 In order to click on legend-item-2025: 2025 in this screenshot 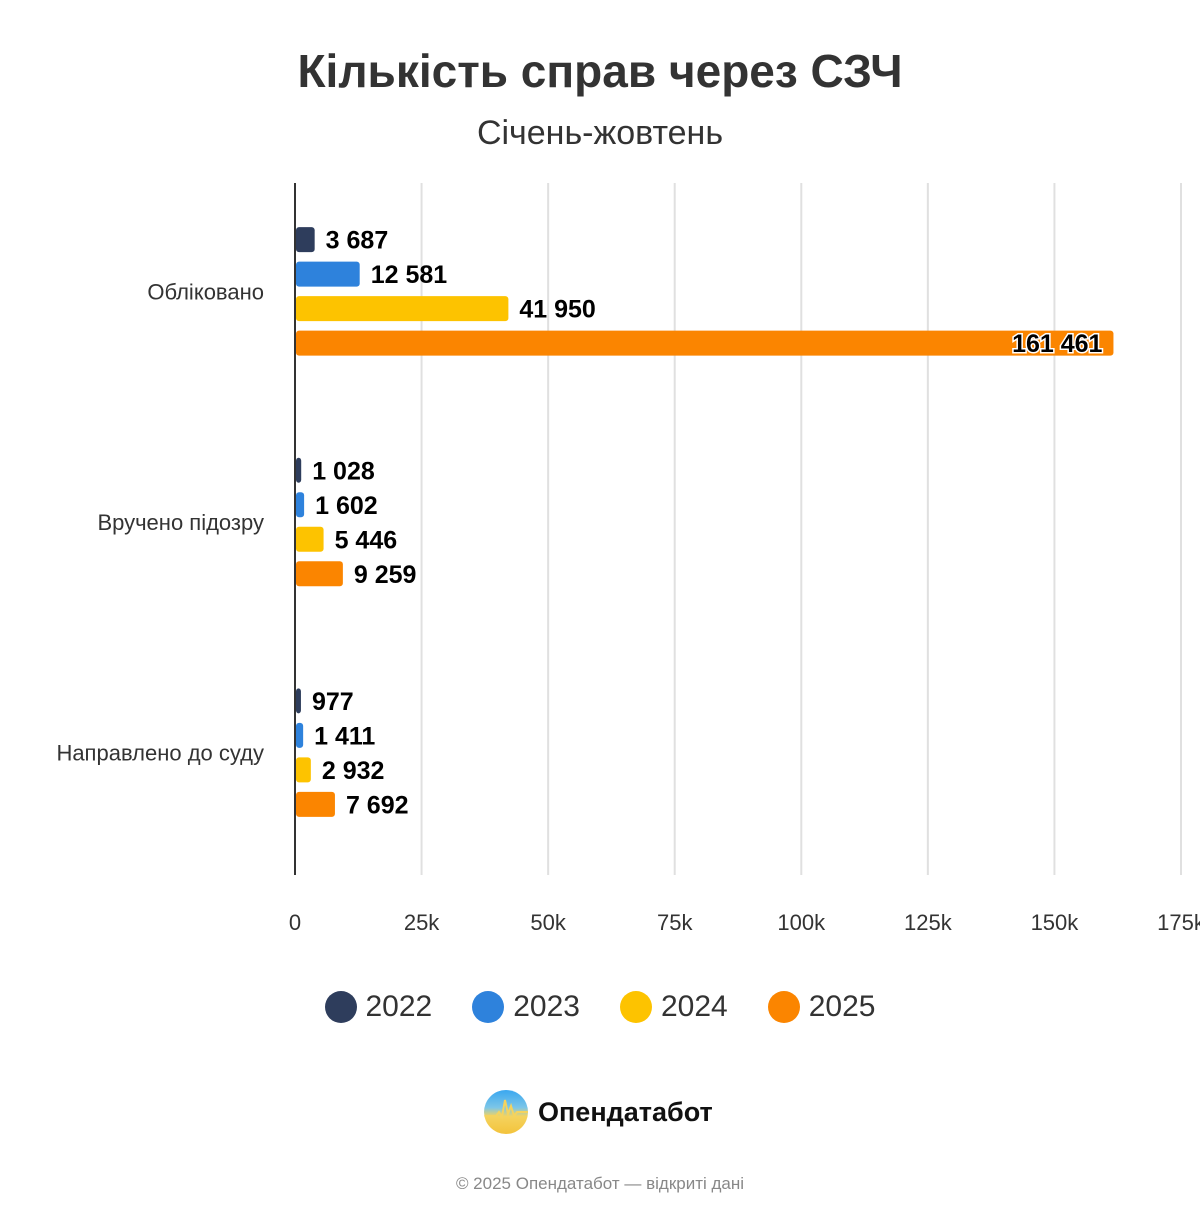, I will do `click(821, 1007)`.